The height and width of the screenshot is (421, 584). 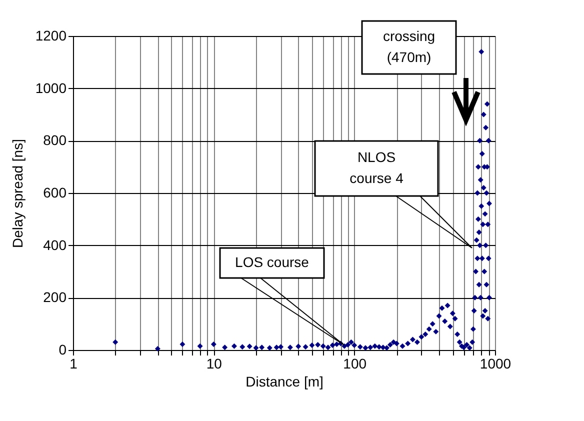 What do you see at coordinates (51, 36) in the screenshot?
I see `y-tick-label: 1200` at bounding box center [51, 36].